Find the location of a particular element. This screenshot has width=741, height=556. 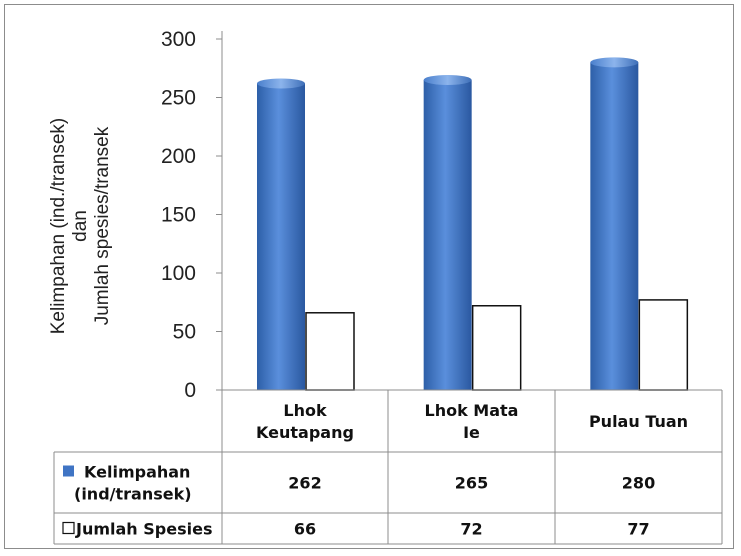

category-label: Lhok Mata is located at coordinates (472, 410).